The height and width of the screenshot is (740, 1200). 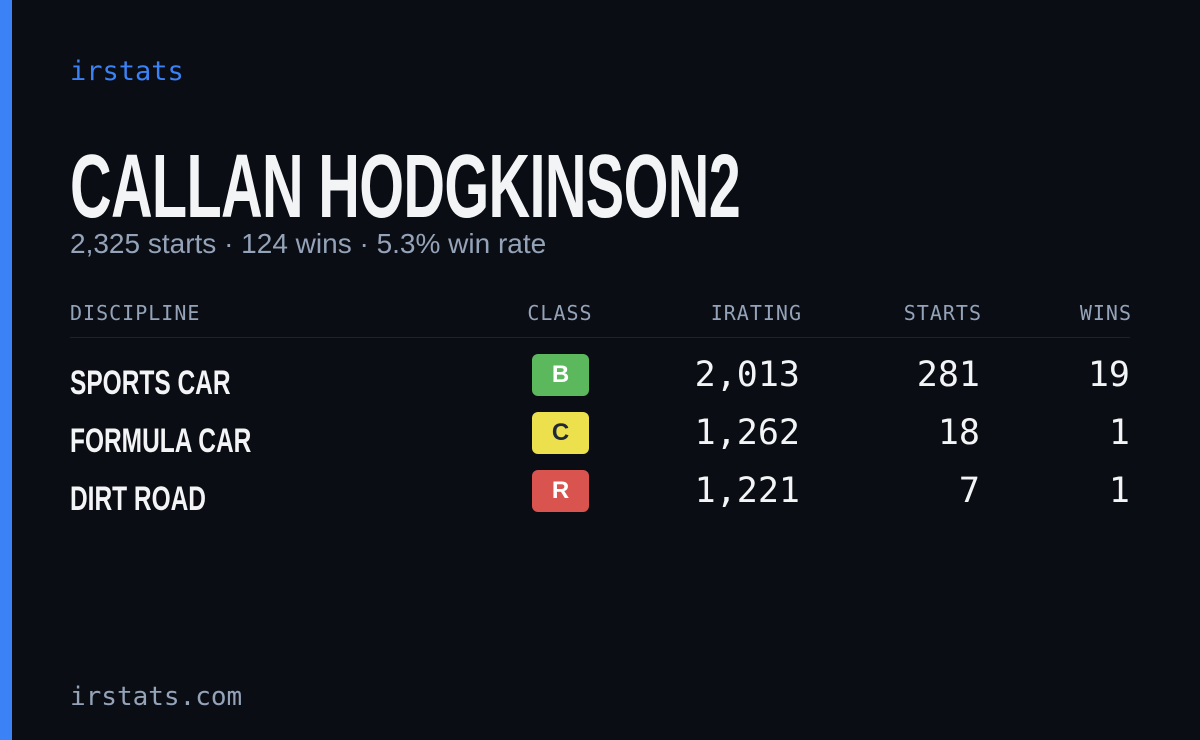 What do you see at coordinates (1105, 313) in the screenshot?
I see `header-wins: WINS` at bounding box center [1105, 313].